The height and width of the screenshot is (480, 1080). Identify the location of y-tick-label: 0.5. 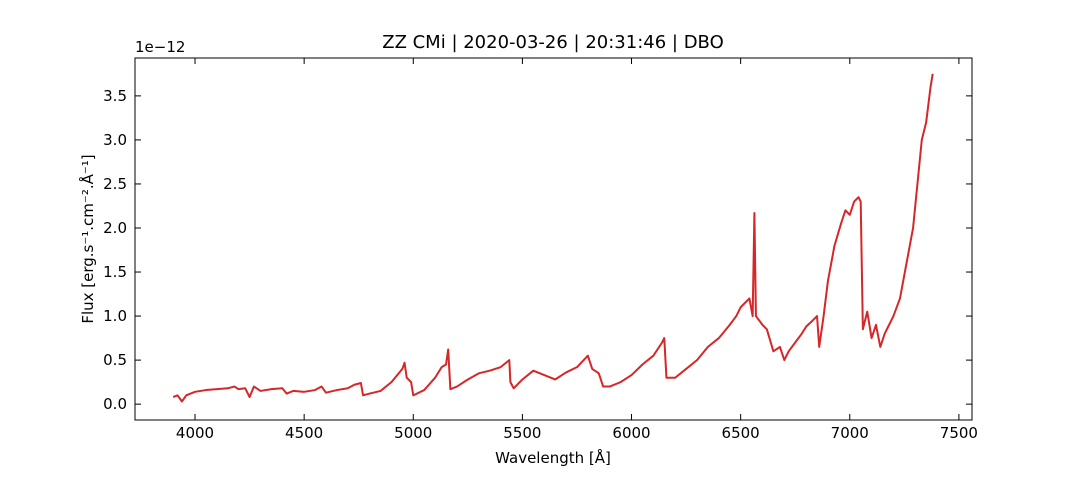
(115, 360).